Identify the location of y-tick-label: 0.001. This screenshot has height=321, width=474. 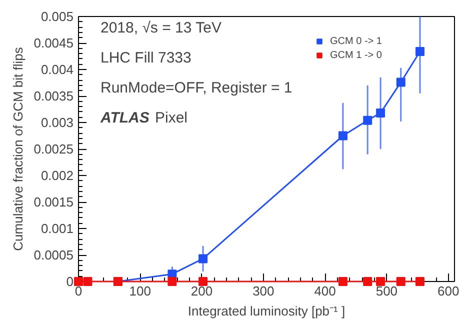
(57, 228).